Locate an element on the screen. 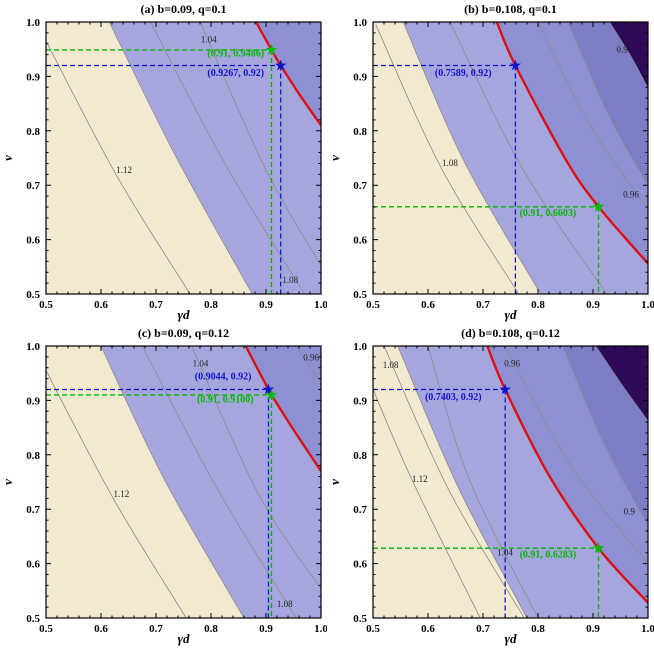 Image resolution: width=654 pixels, height=649 pixels. green-marker-guides is located at coordinates (159, 171).